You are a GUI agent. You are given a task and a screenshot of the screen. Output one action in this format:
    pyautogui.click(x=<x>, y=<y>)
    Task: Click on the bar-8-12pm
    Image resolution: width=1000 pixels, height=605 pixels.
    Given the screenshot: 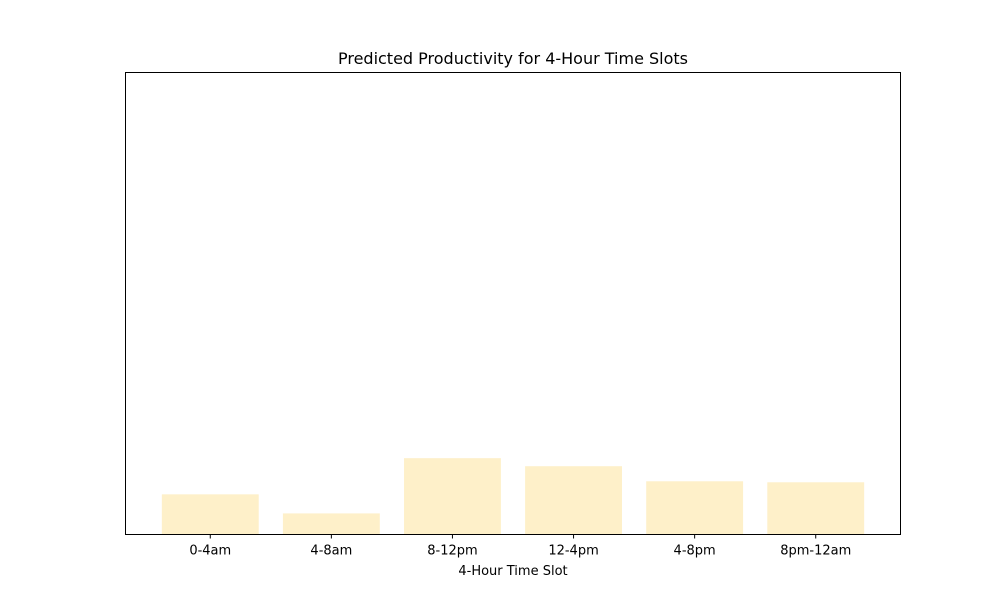 What is the action you would take?
    pyautogui.click(x=452, y=496)
    